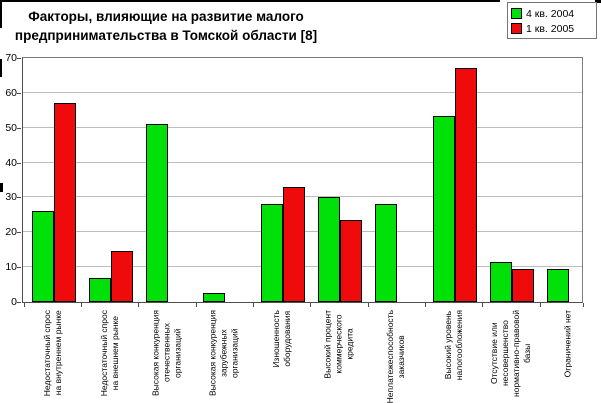 The width and height of the screenshot is (601, 403). I want to click on y-axis-tick-label: 60, so click(11, 93).